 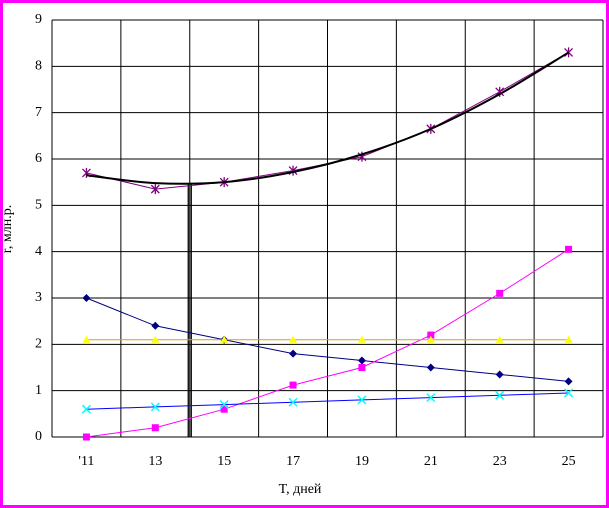 I want to click on y-tick-label: 6, so click(x=38, y=158).